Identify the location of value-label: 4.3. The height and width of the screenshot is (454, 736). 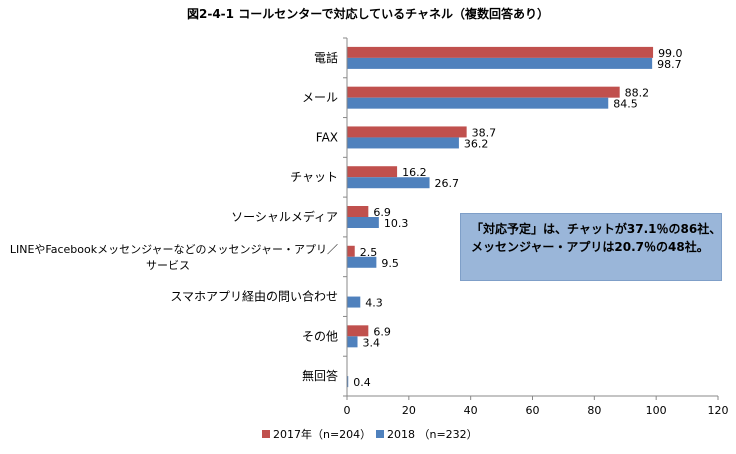
(374, 303).